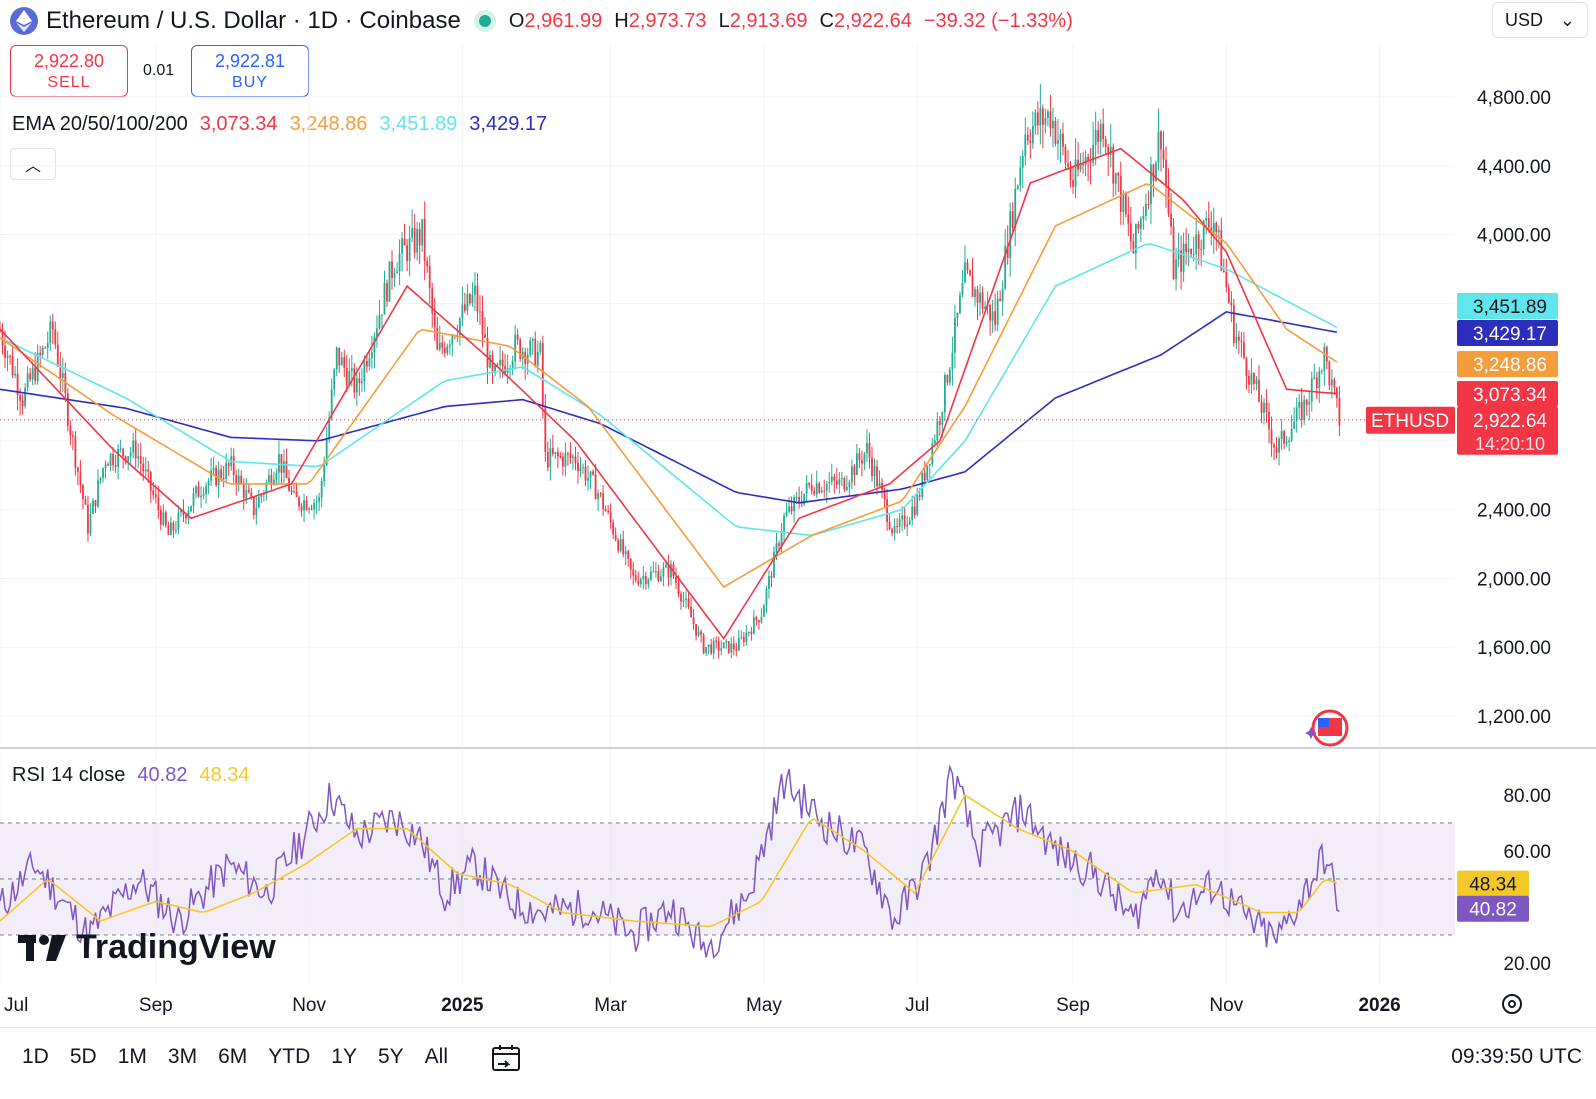 The image size is (1596, 1099). What do you see at coordinates (69, 61) in the screenshot?
I see `sell-price: 2,922.80` at bounding box center [69, 61].